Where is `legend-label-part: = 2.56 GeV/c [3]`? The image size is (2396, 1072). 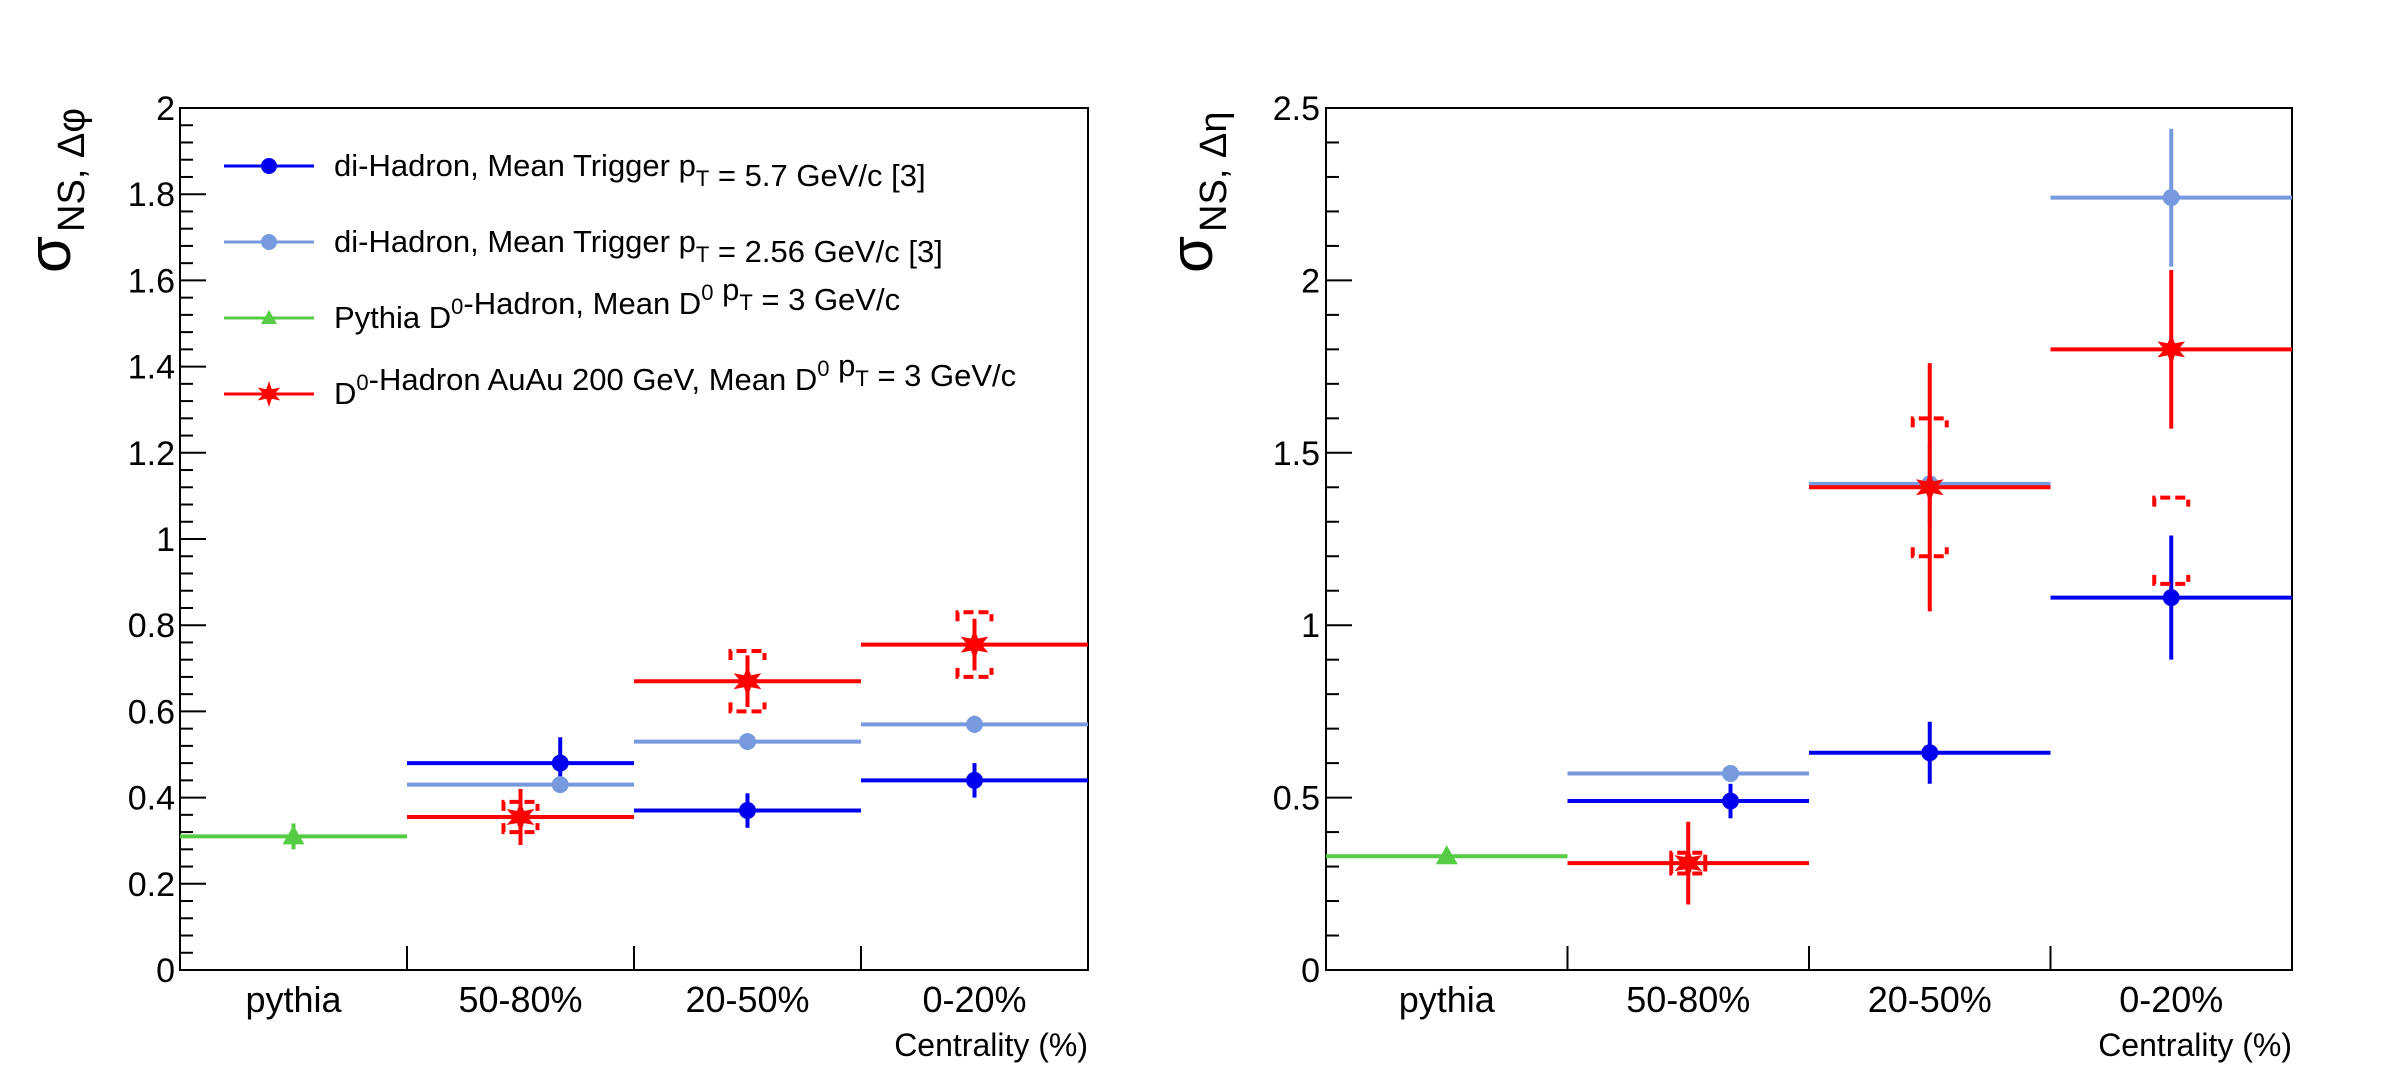
legend-label-part: = 2.56 GeV/c [3] is located at coordinates (826, 251).